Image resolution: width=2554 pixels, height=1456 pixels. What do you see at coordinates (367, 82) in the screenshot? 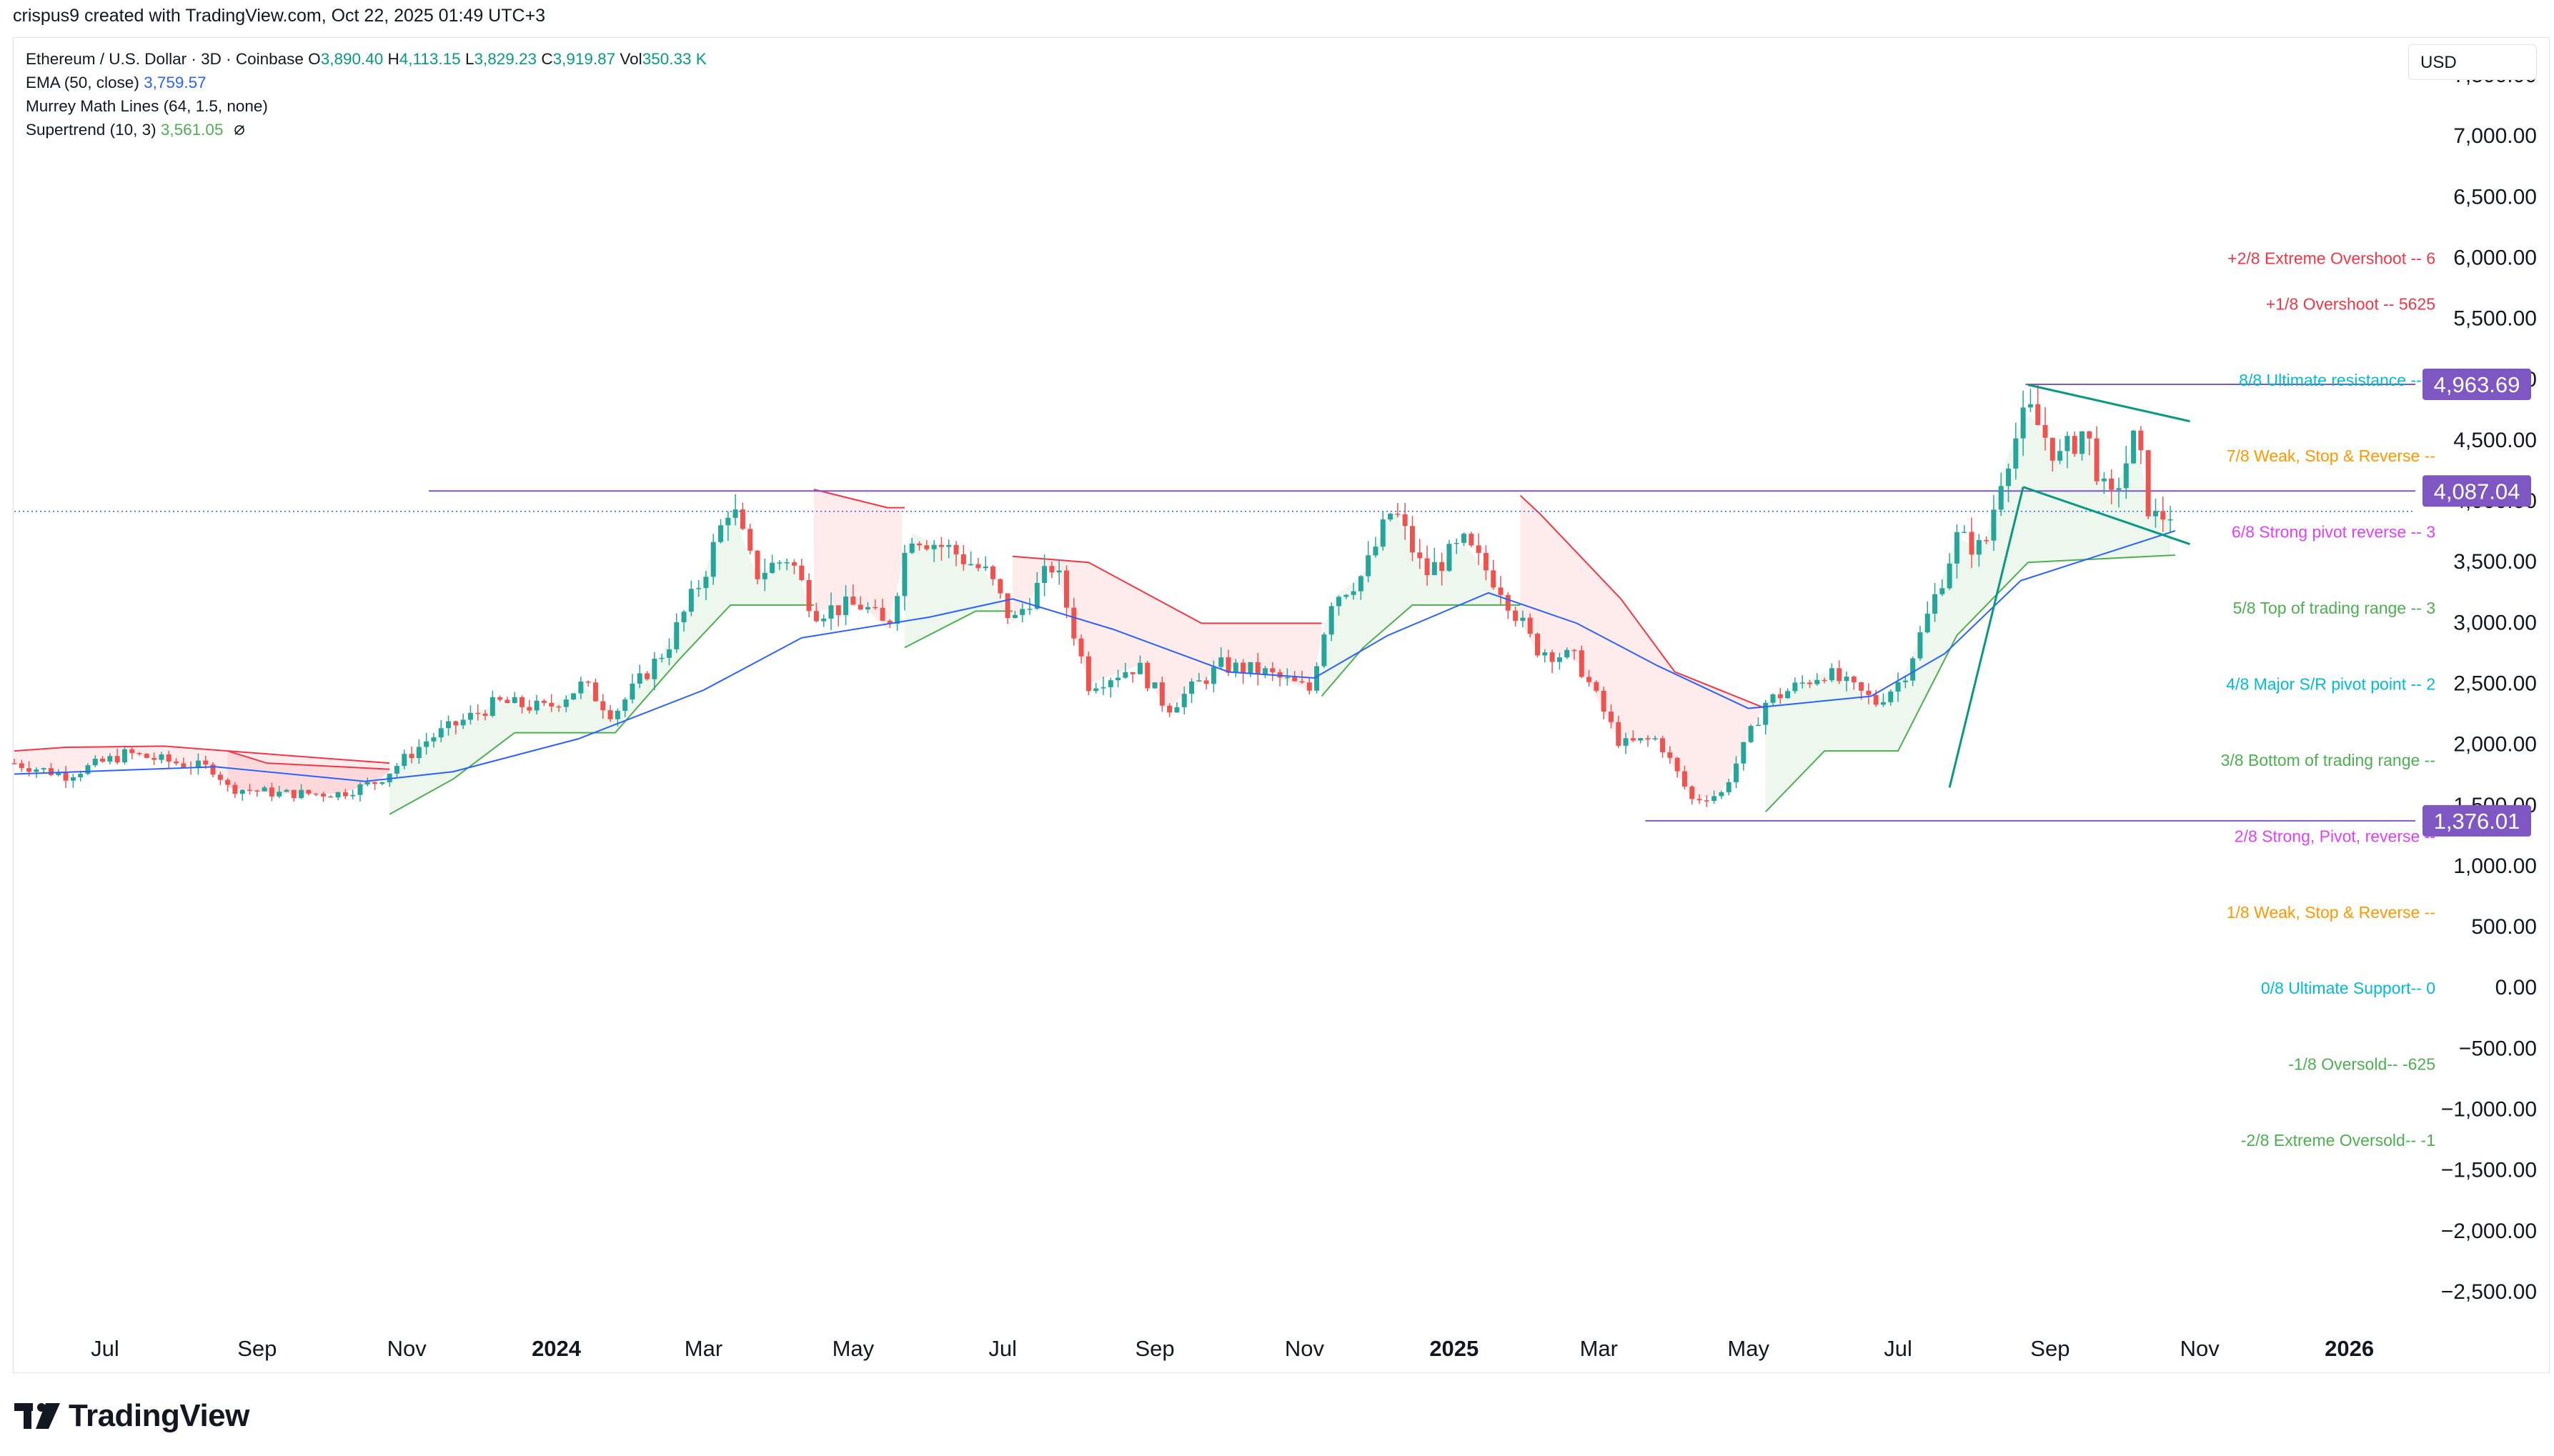
I see `ema-row: EMA (50, close) 3,759.57` at bounding box center [367, 82].